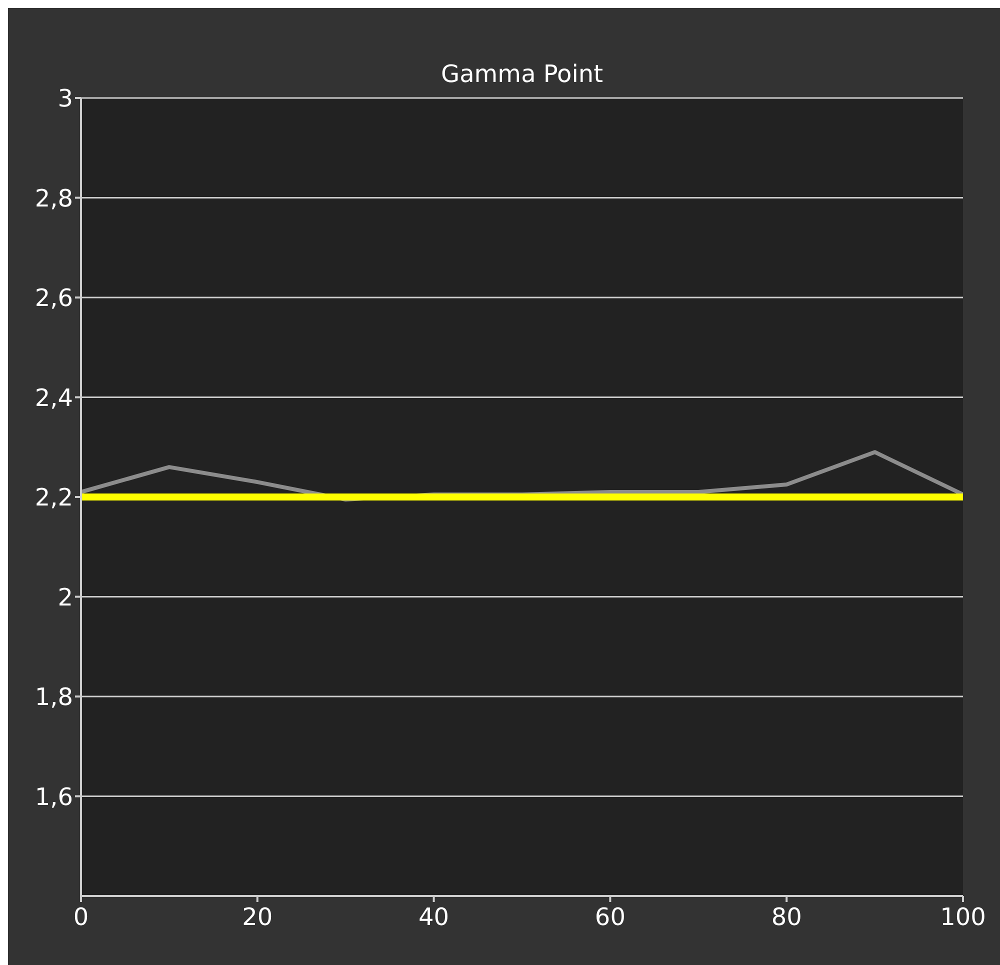 Image resolution: width=1000 pixels, height=965 pixels. Describe the element at coordinates (786, 917) in the screenshot. I see `x-tick-label: 80` at that location.